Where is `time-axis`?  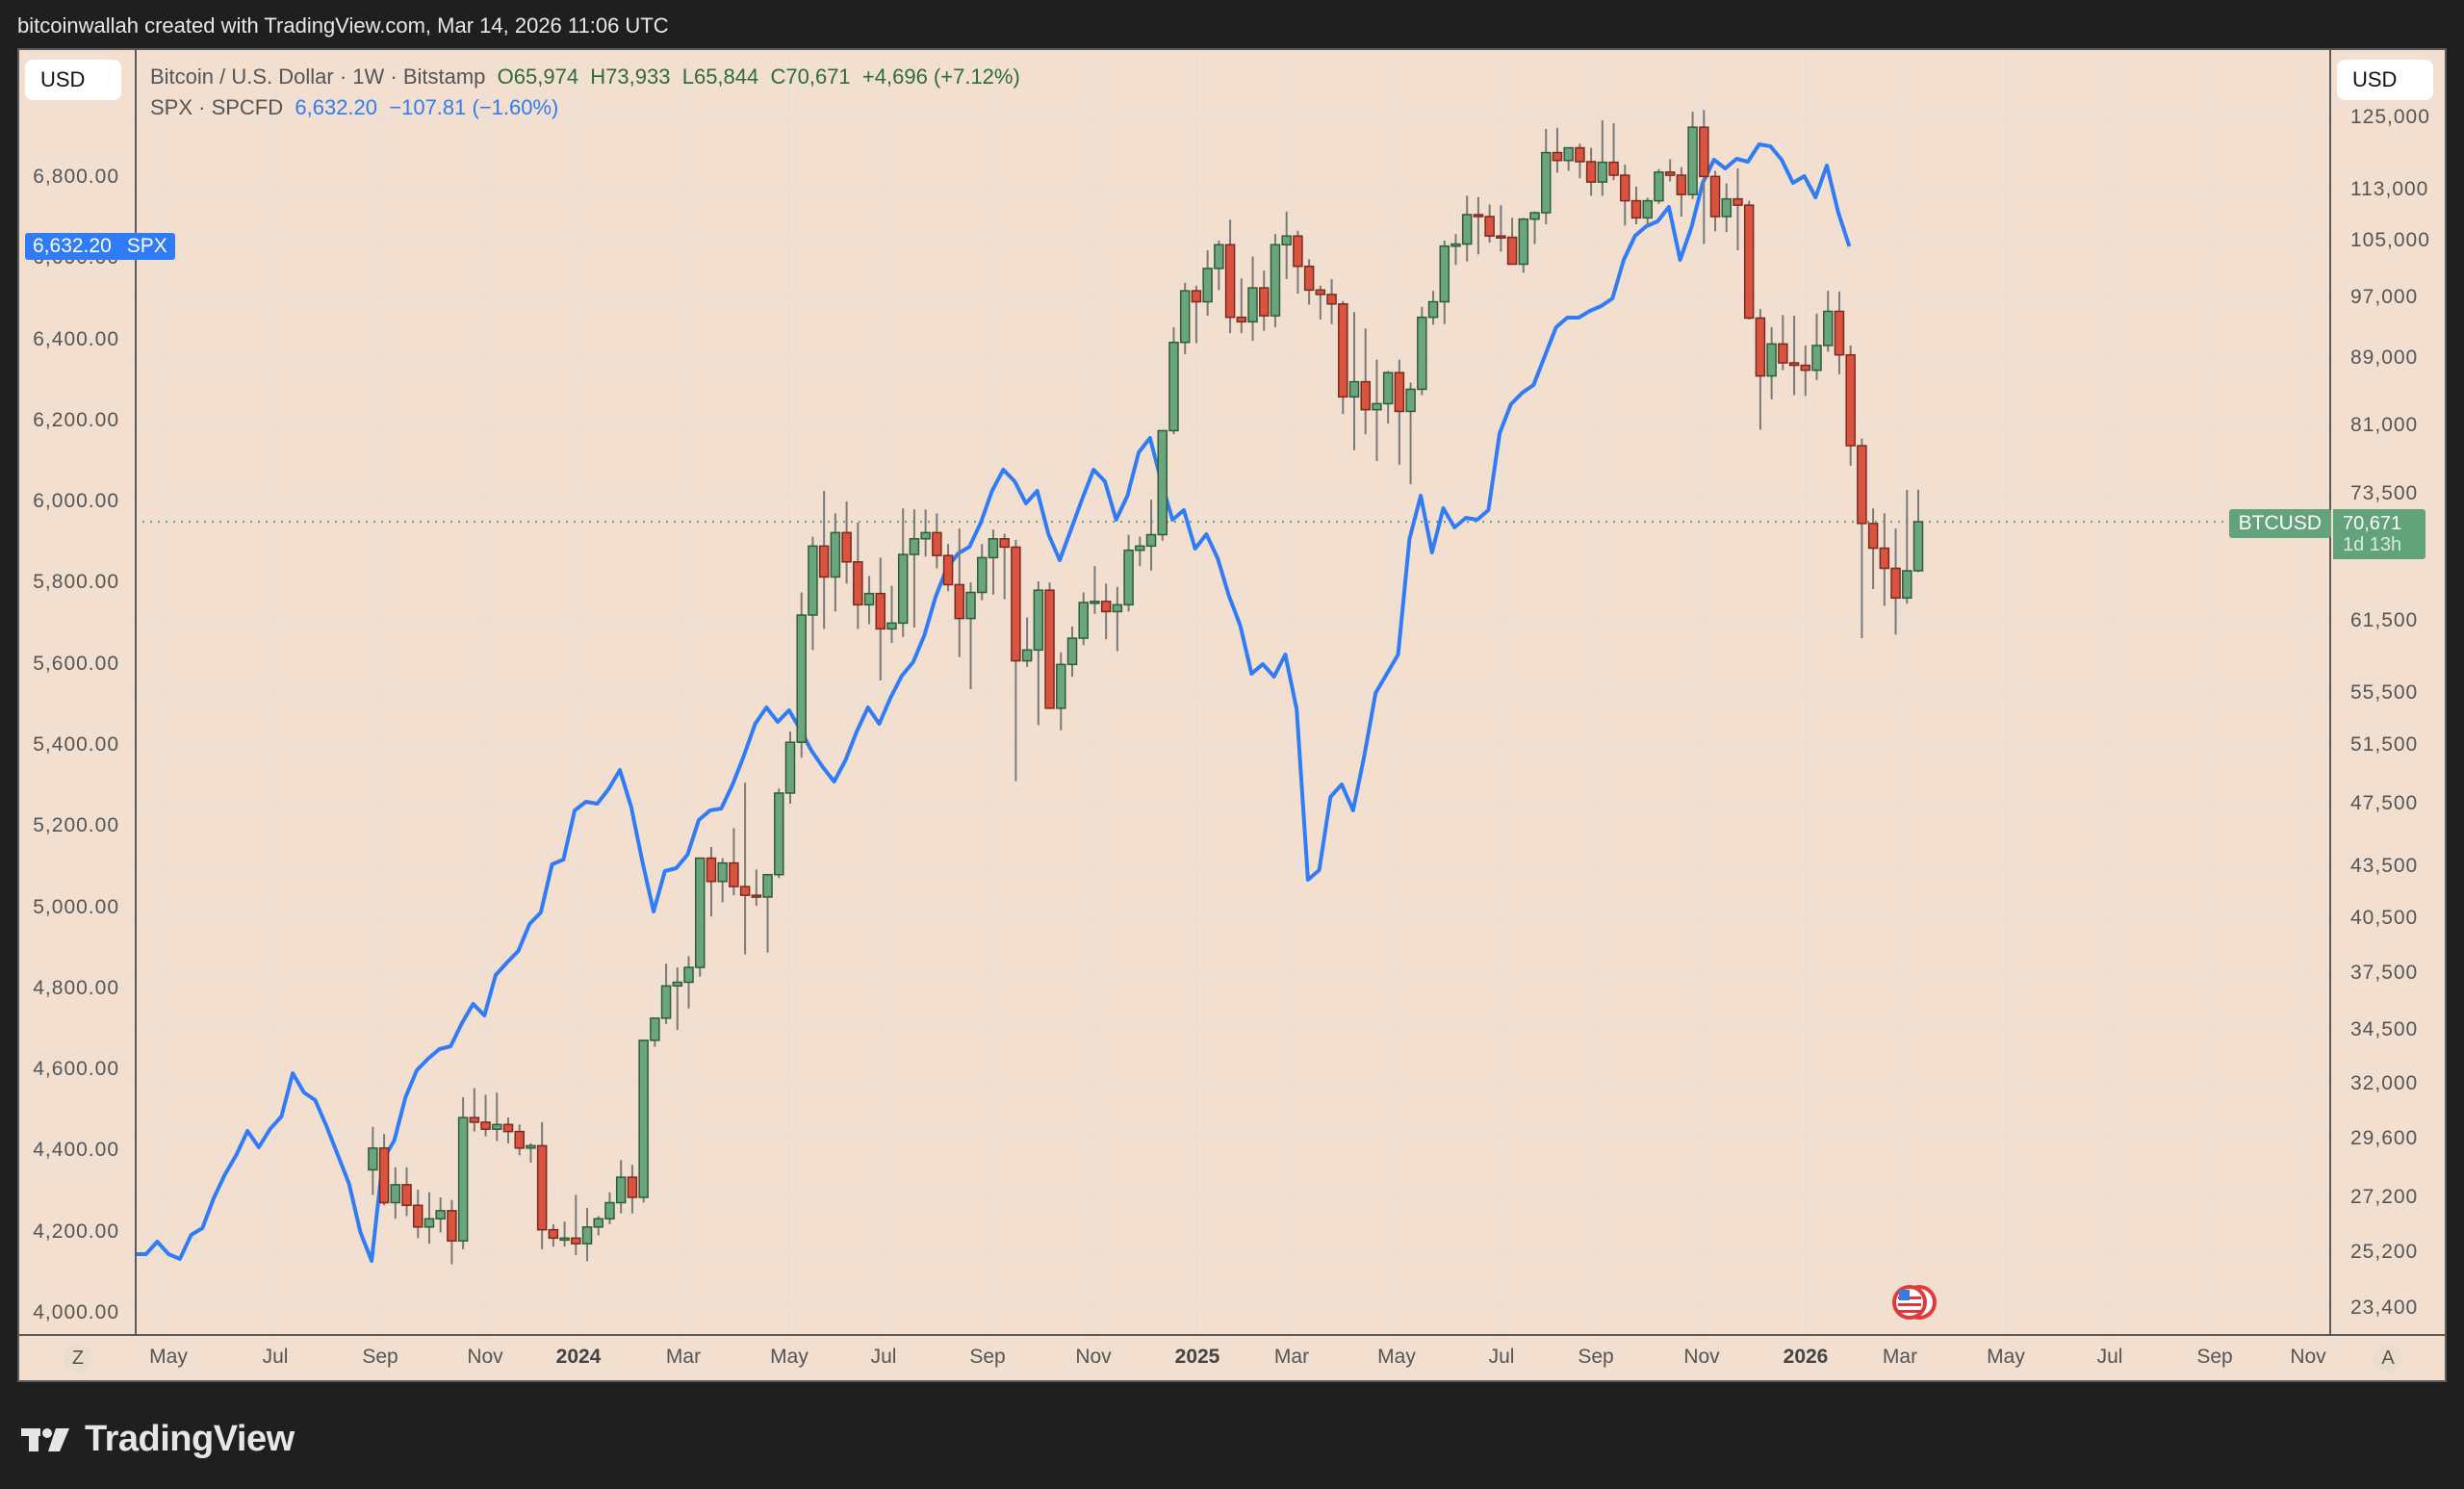 time-axis is located at coordinates (1232, 1358).